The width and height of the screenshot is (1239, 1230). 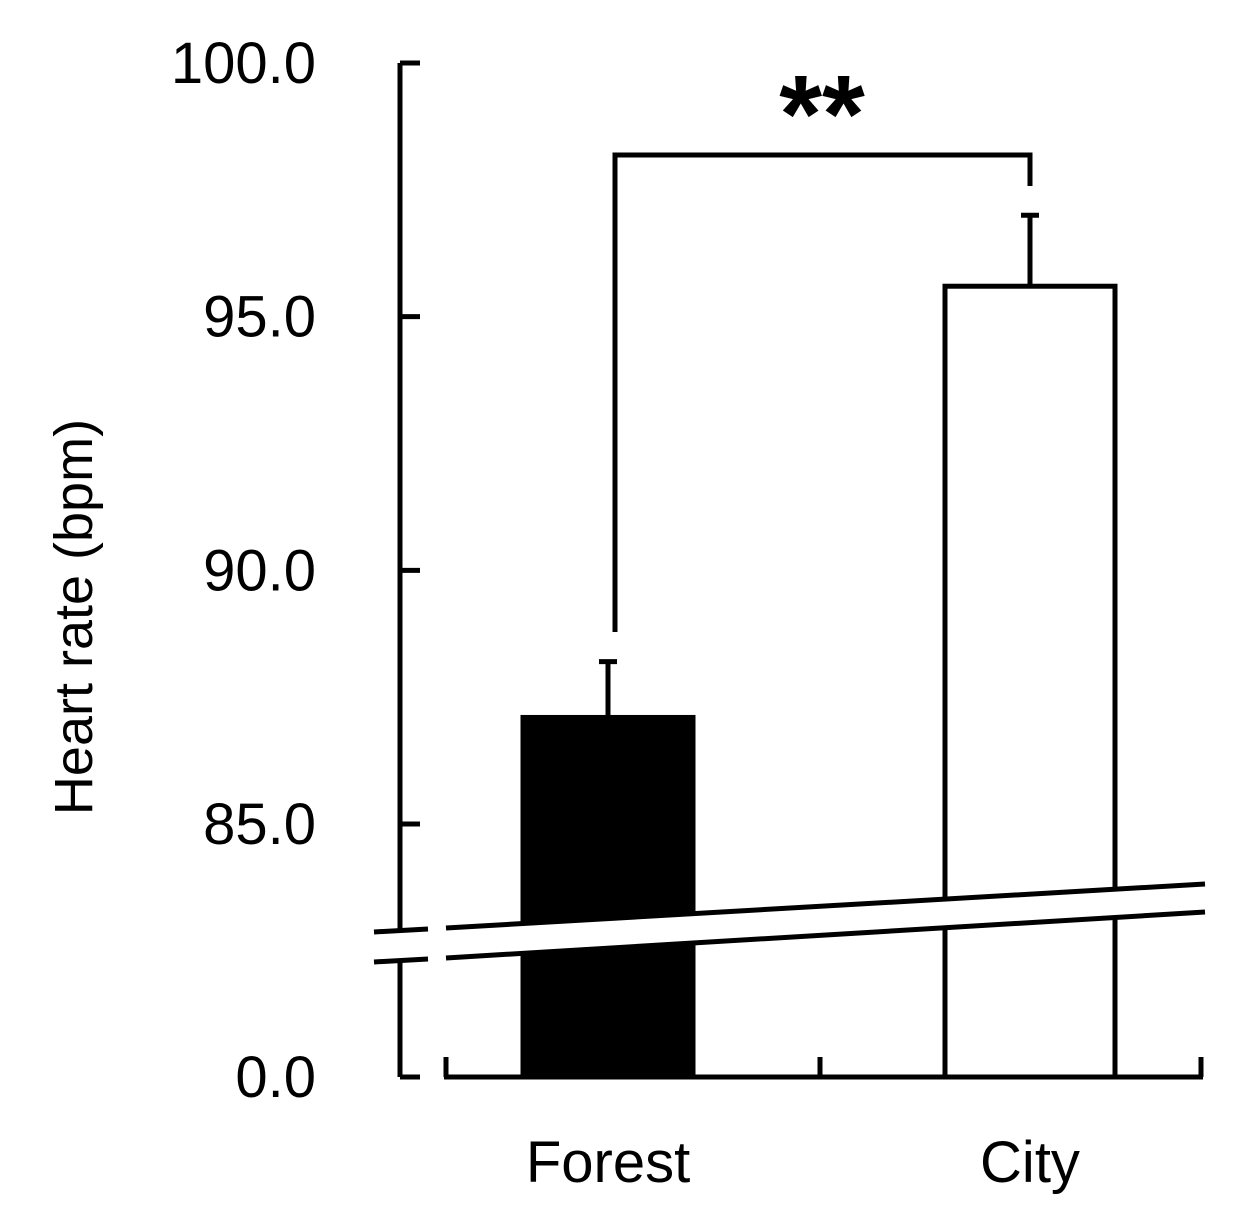 I want to click on axis-break-mark-lower, so click(x=401, y=960).